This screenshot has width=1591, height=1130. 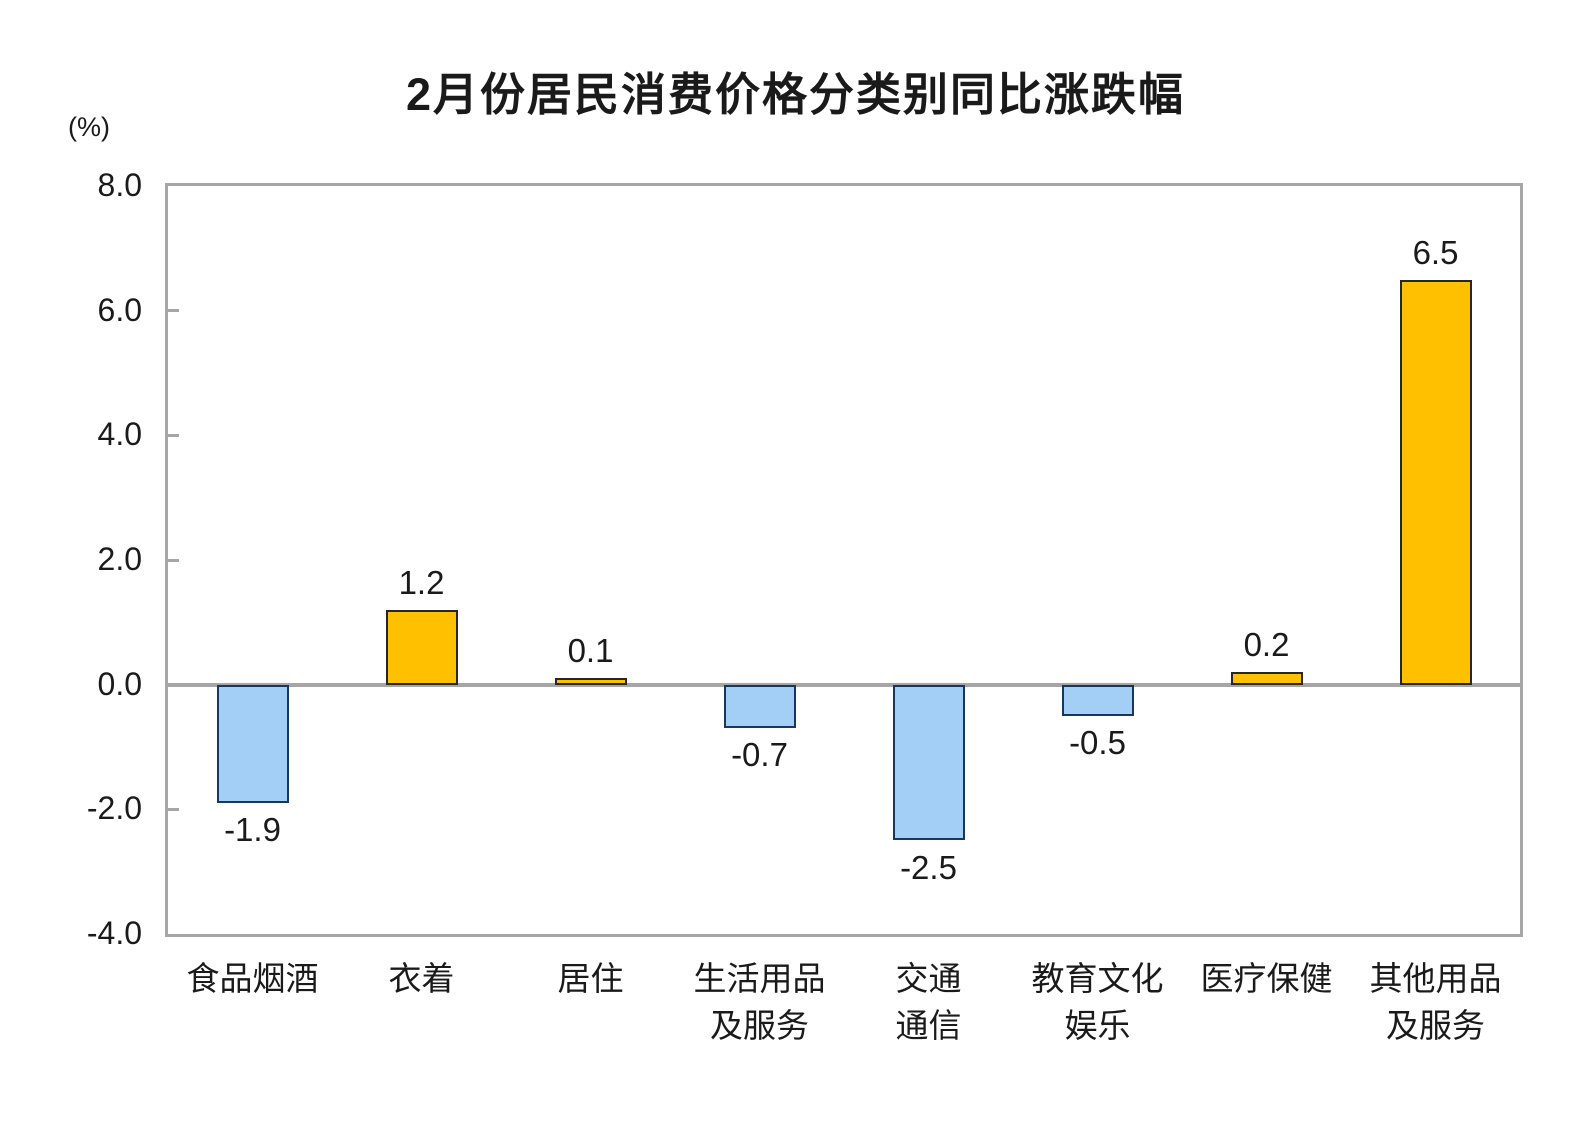 I want to click on chart-title: 2月份居民消费价格分类别同比涨跌幅, so click(x=795, y=94).